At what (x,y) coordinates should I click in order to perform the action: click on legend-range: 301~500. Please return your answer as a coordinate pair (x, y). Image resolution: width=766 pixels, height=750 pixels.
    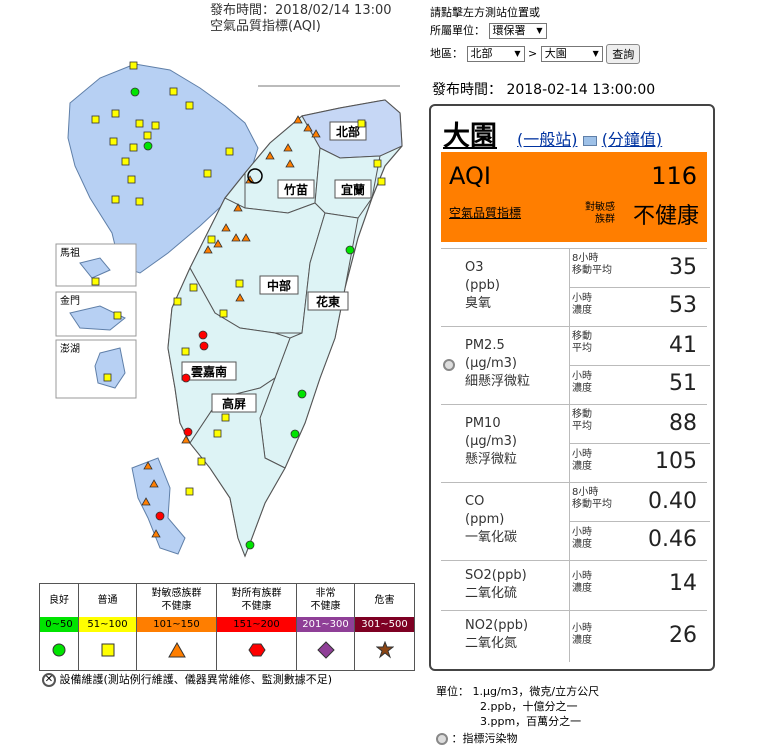
    Looking at the image, I should click on (384, 624).